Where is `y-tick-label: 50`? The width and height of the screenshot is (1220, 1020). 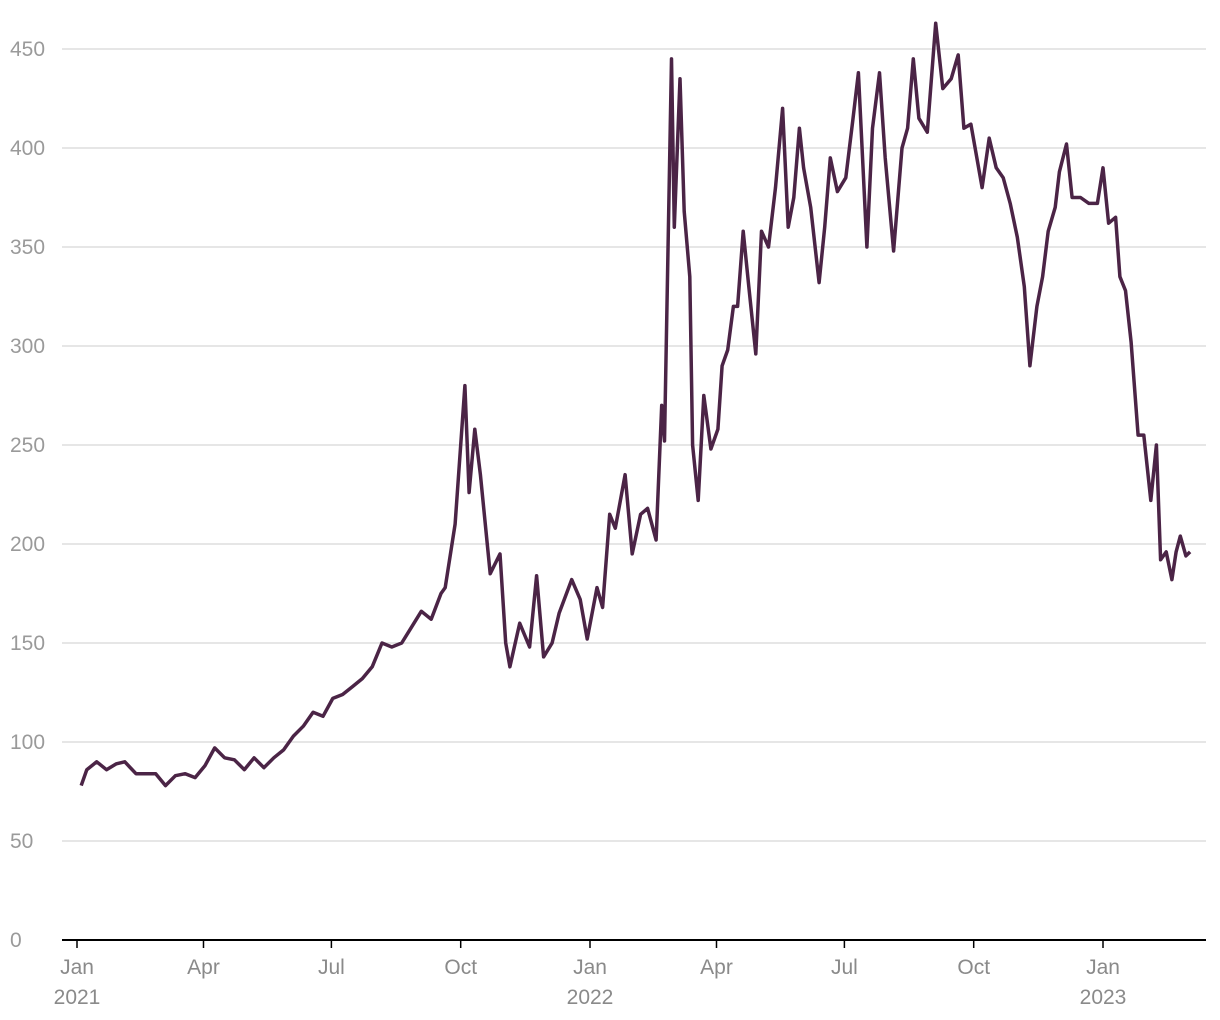
y-tick-label: 50 is located at coordinates (21, 841).